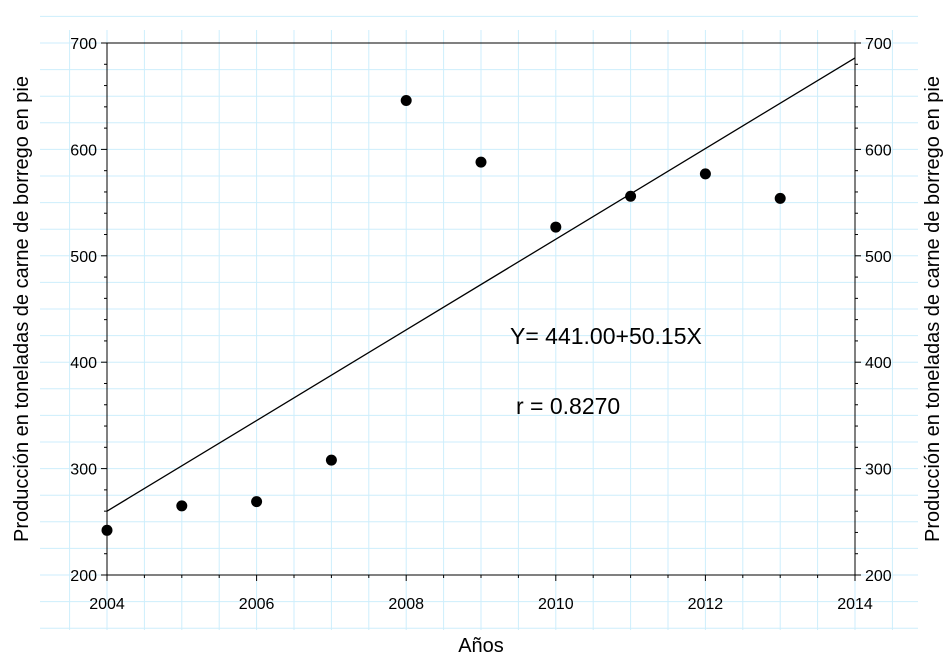  What do you see at coordinates (606, 336) in the screenshot?
I see `equation-annotation: Y= 441.00+50.15X` at bounding box center [606, 336].